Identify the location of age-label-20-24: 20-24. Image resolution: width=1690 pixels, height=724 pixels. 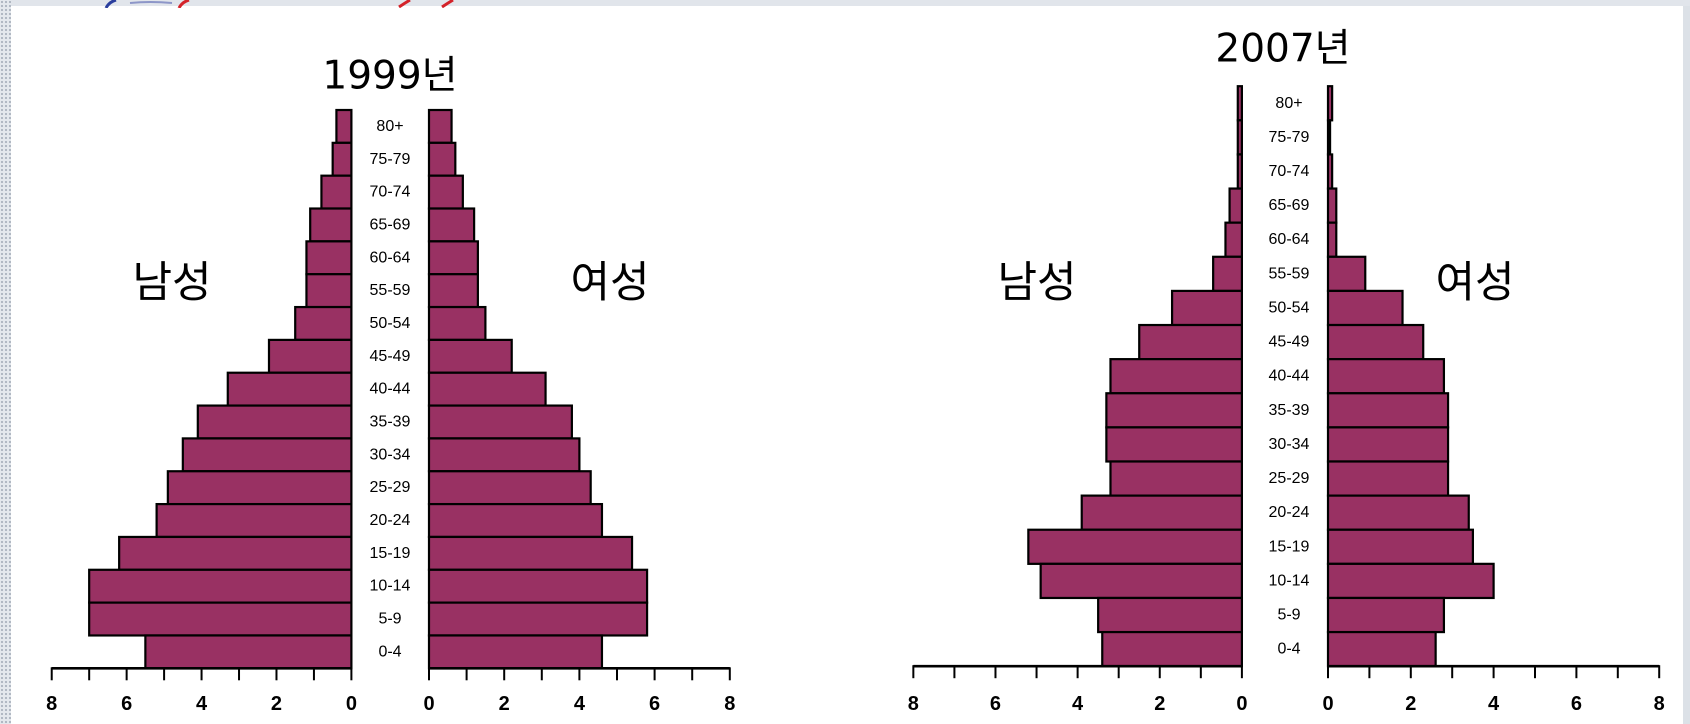
(1289, 512).